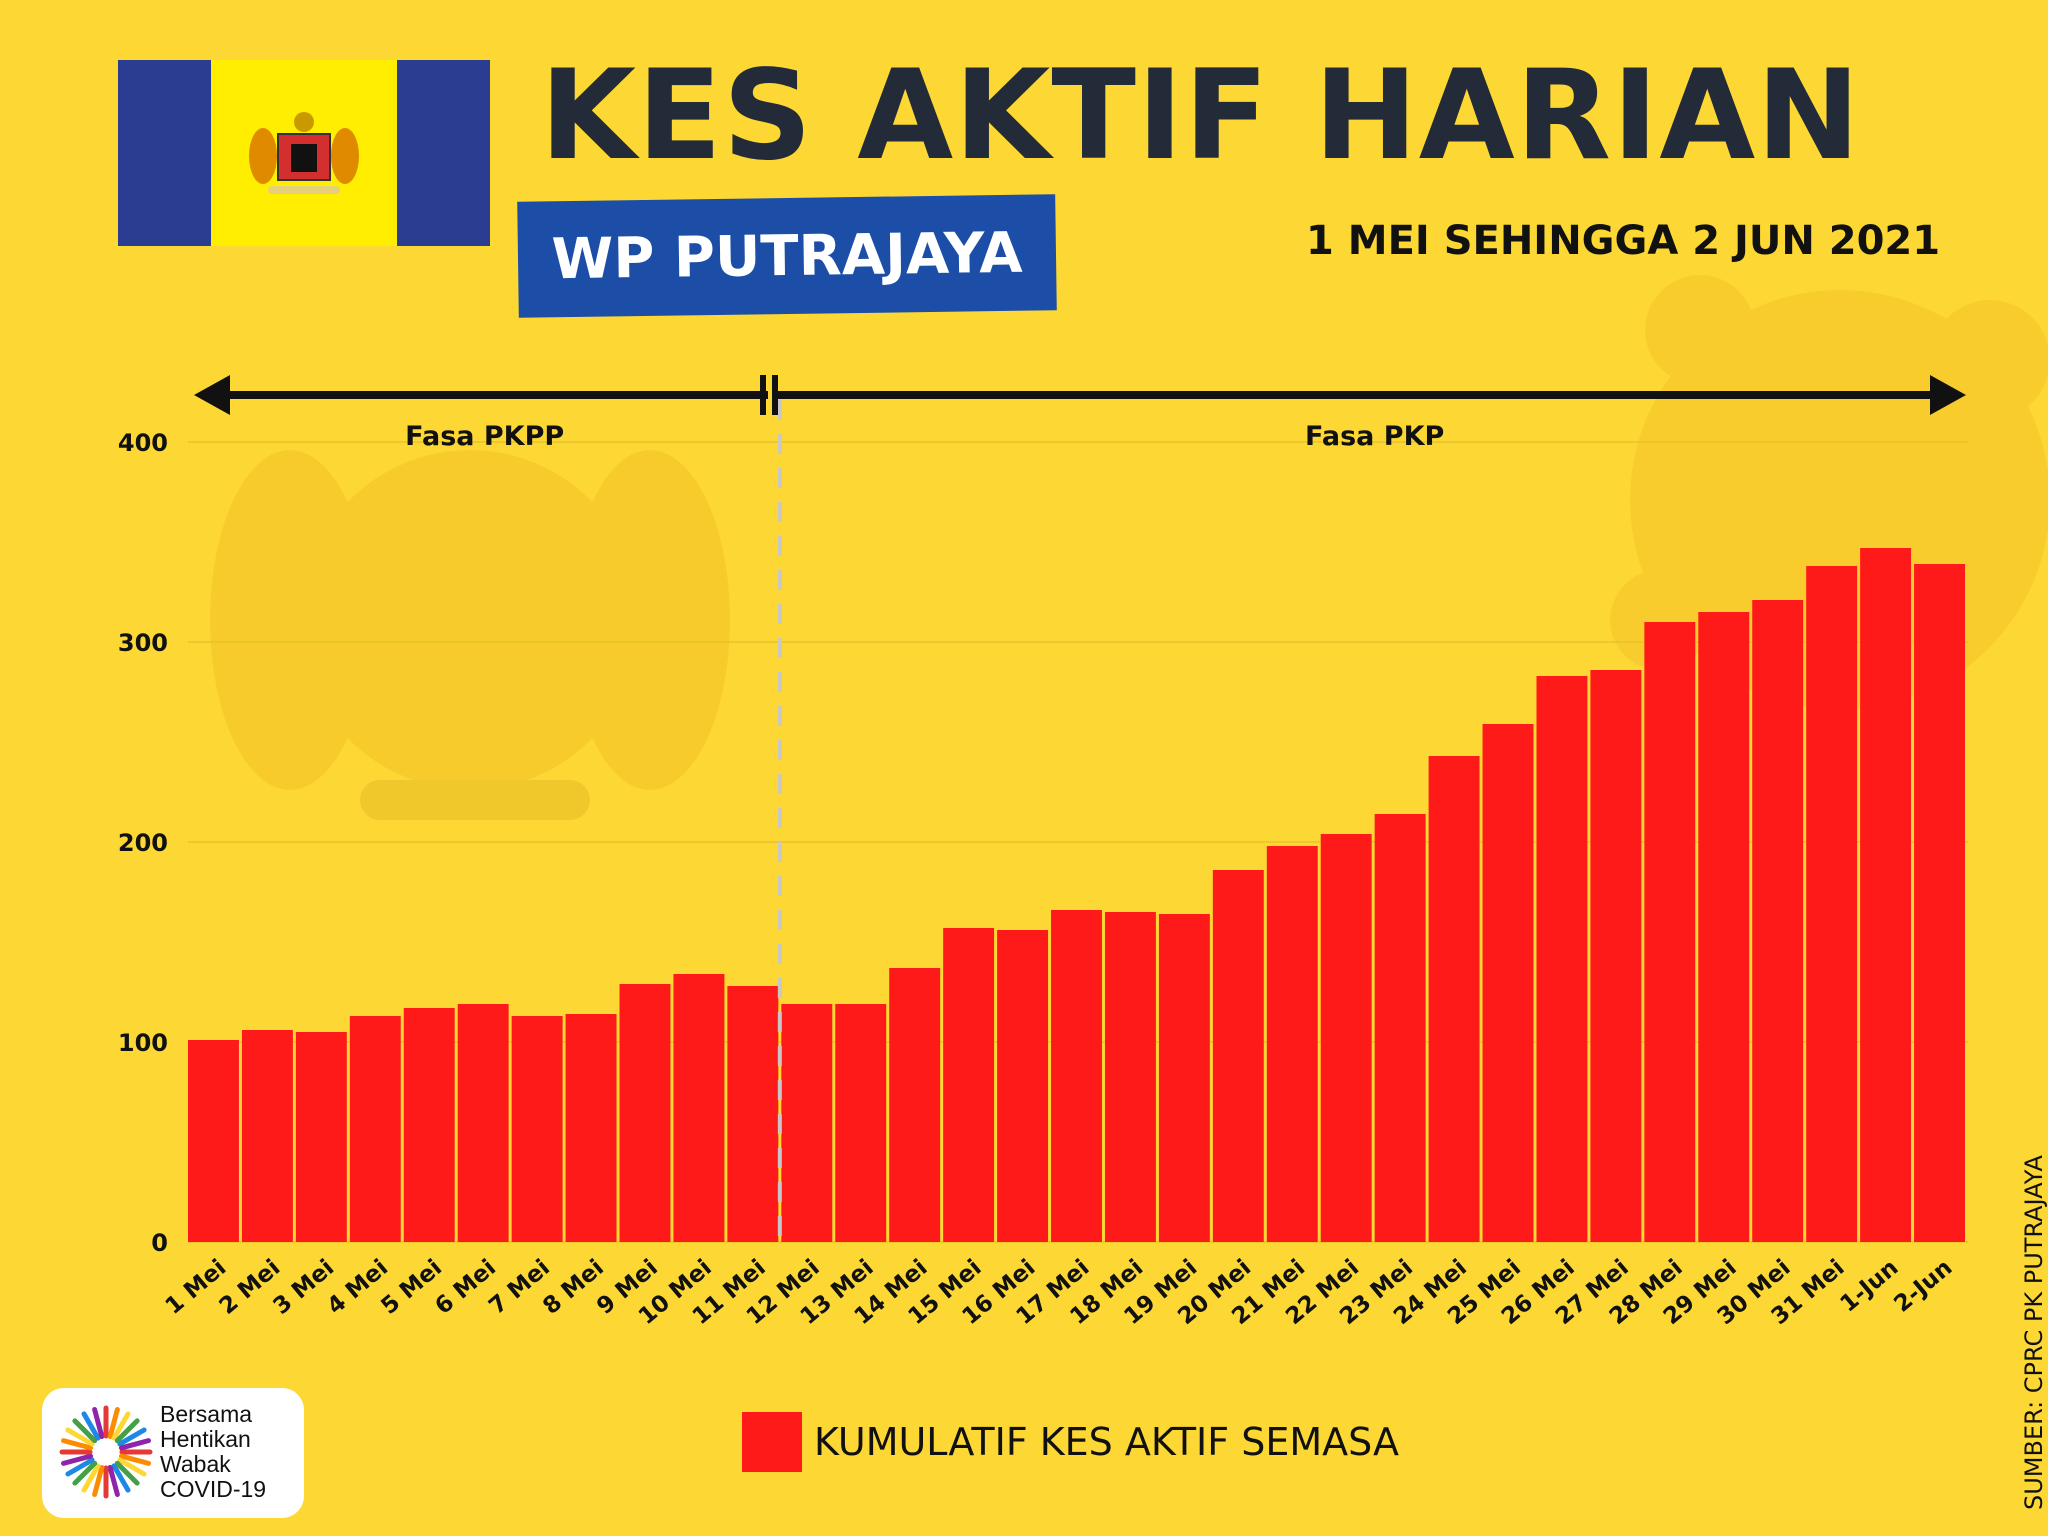  Describe the element at coordinates (1201, 116) in the screenshot. I see `page-title: KES AKTIF HARIAN` at that location.